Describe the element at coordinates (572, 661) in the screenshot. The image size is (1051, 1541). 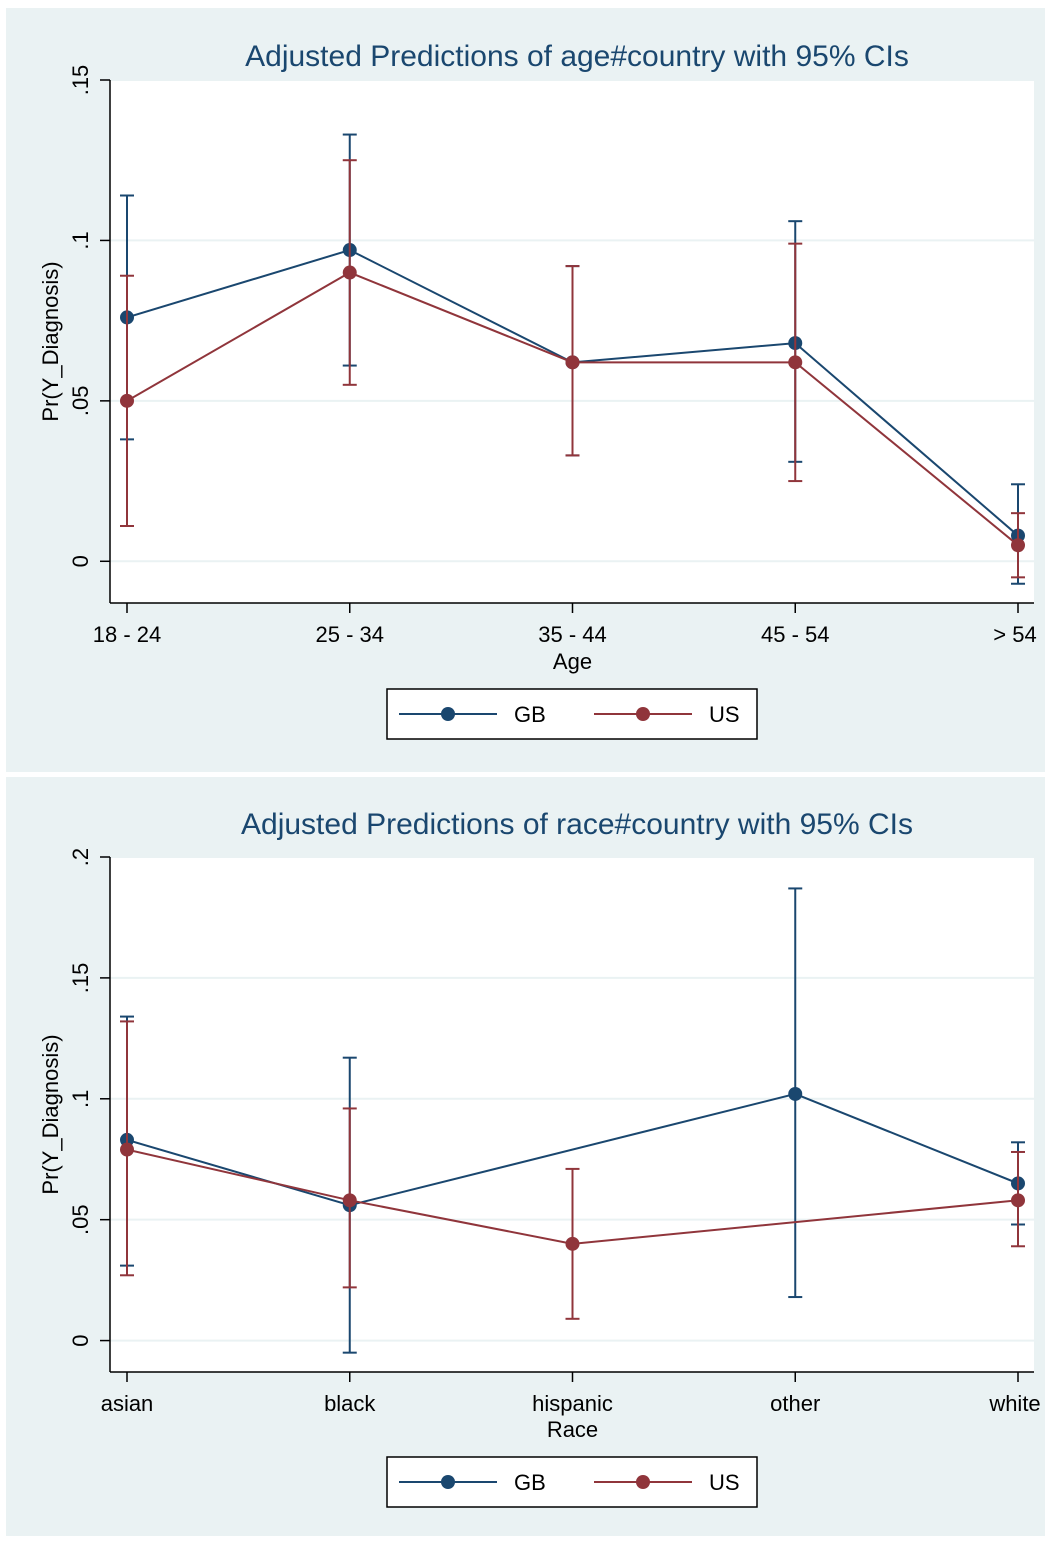
I see `x-axis-label: Age` at that location.